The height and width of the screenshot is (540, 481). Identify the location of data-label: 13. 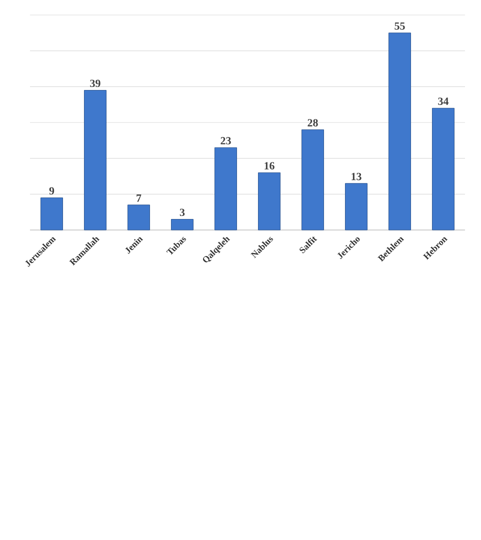
(357, 176).